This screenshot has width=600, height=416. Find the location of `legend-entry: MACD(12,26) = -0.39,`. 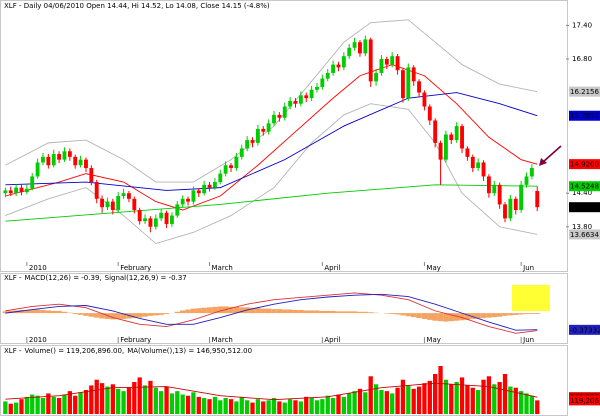

legend-entry: MACD(12,26) = -0.39, is located at coordinates (62, 278).